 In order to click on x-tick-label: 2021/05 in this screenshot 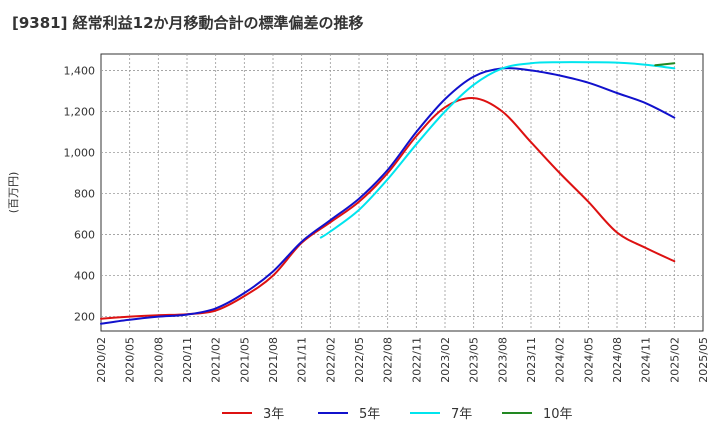, I will do `click(244, 360)`.